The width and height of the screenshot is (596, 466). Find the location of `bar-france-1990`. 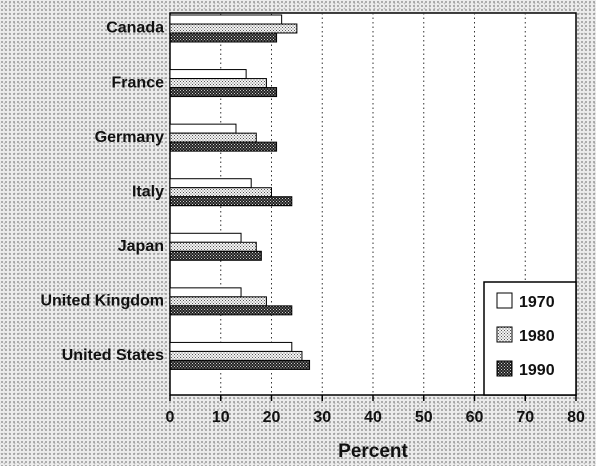

bar-france-1990 is located at coordinates (223, 92).